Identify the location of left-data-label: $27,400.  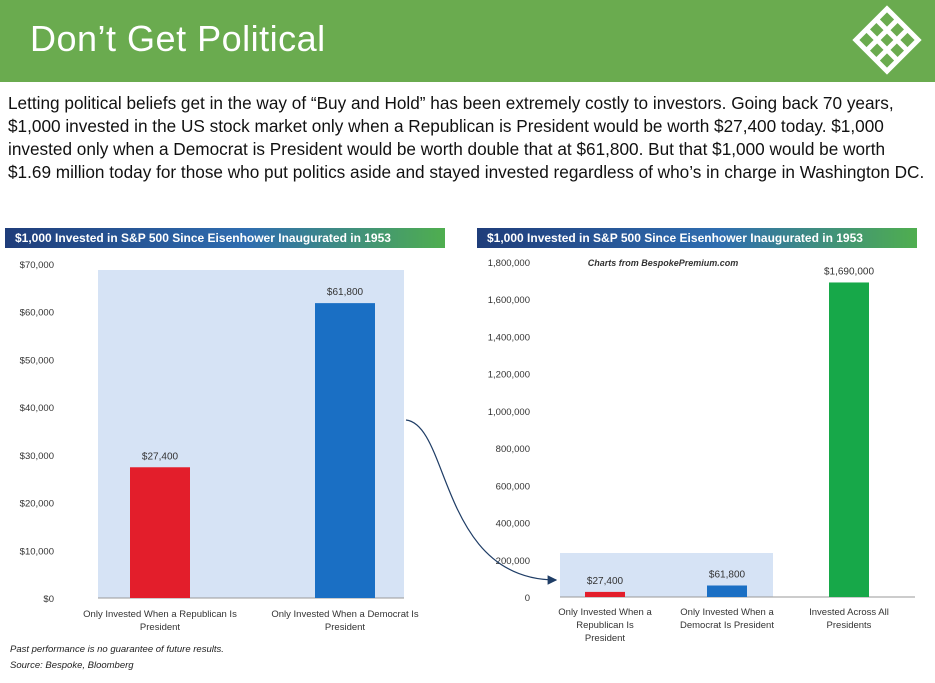
(160, 456).